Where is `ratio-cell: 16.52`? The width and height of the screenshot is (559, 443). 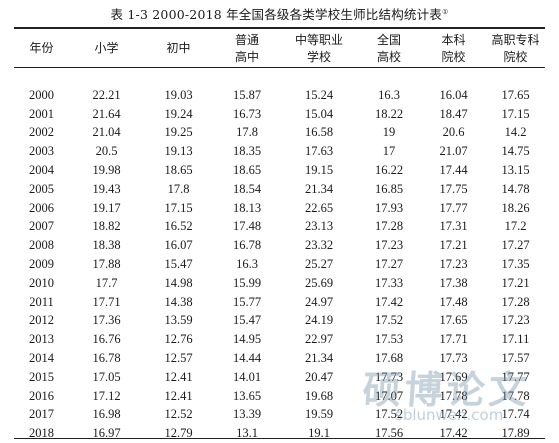 ratio-cell: 16.52 is located at coordinates (178, 226).